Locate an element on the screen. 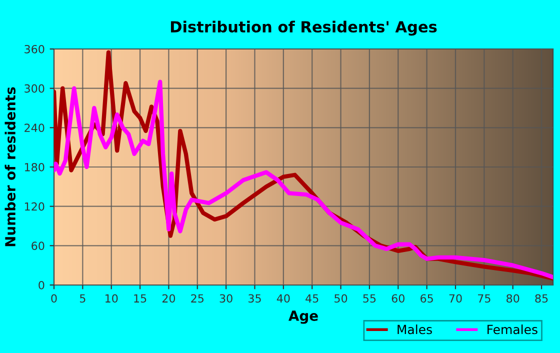 The width and height of the screenshot is (560, 353). y-tick-label: 180 is located at coordinates (34, 167).